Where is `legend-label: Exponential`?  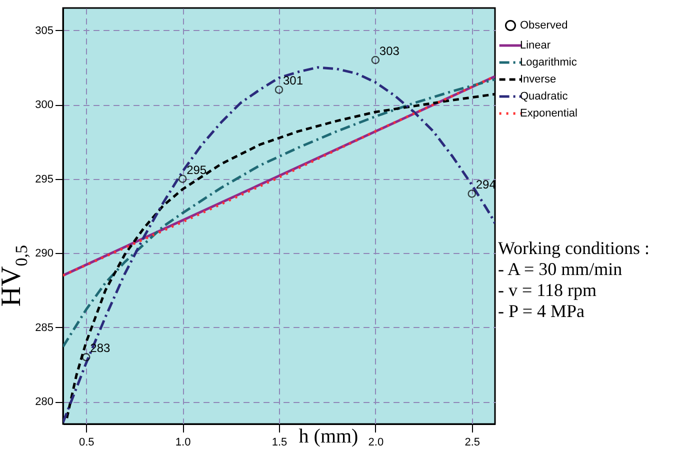
legend-label: Exponential is located at coordinates (549, 114).